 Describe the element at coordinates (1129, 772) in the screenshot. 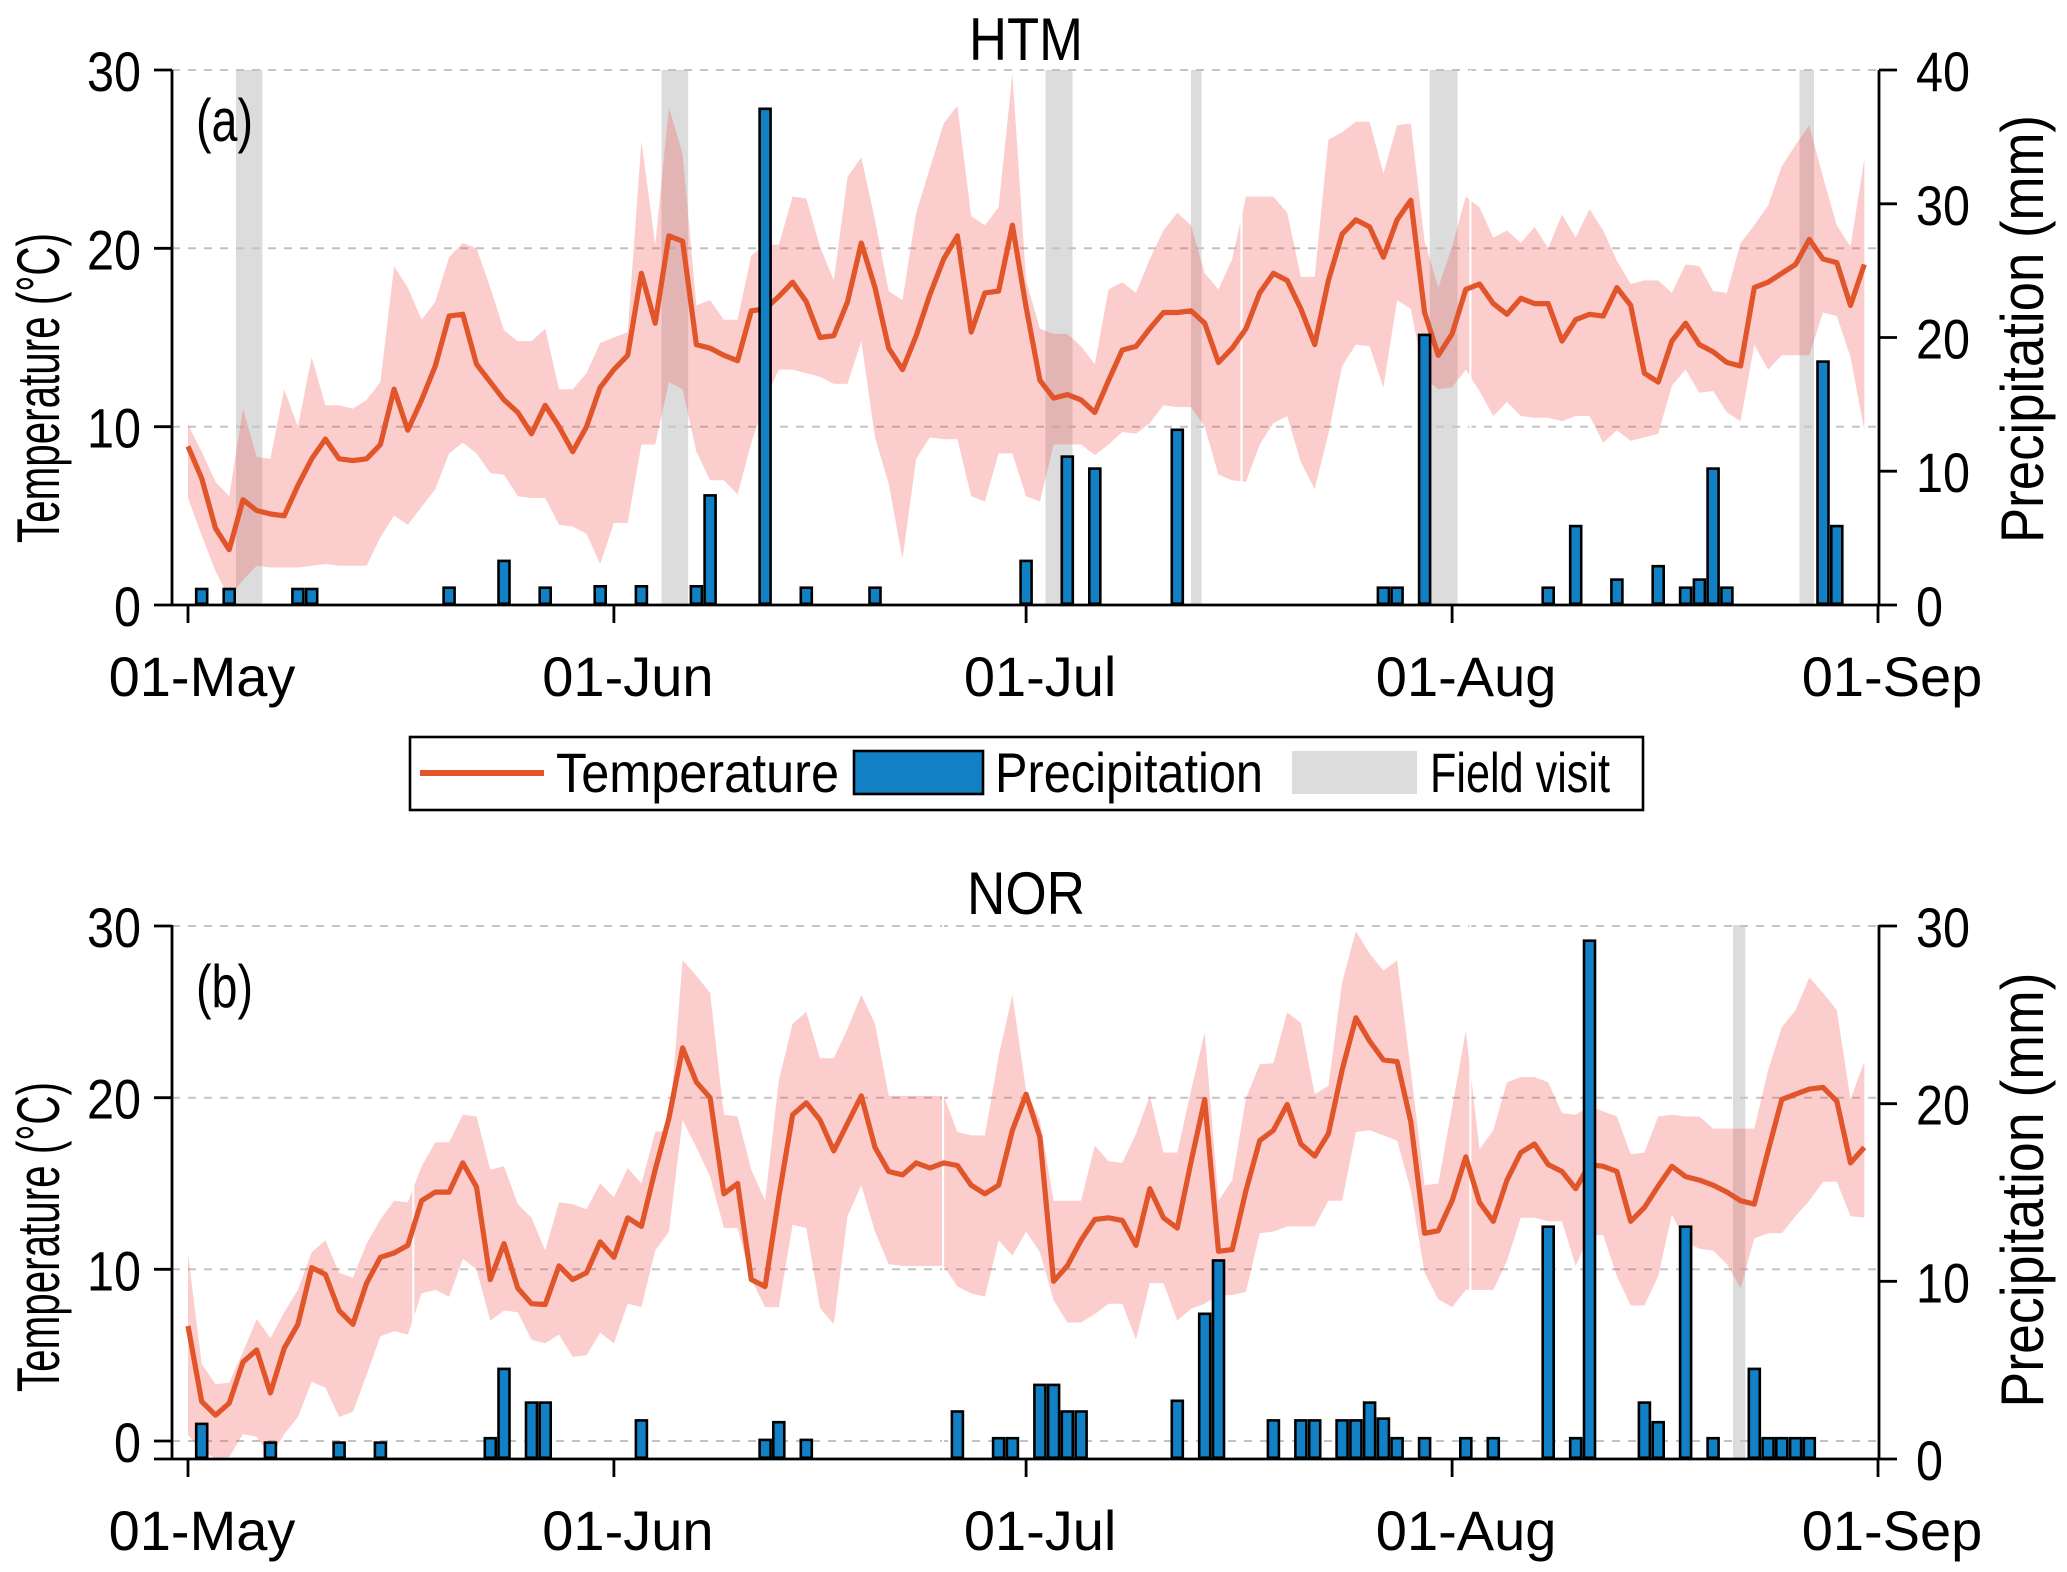

I see `svg-text: Precipitation` at that location.